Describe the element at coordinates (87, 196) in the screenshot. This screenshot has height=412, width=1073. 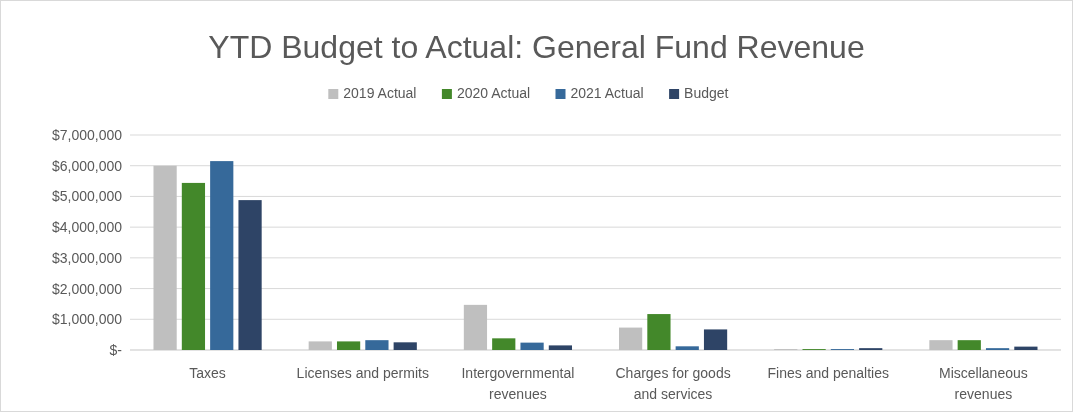
I see `y-tick-label: $5,000,000` at that location.